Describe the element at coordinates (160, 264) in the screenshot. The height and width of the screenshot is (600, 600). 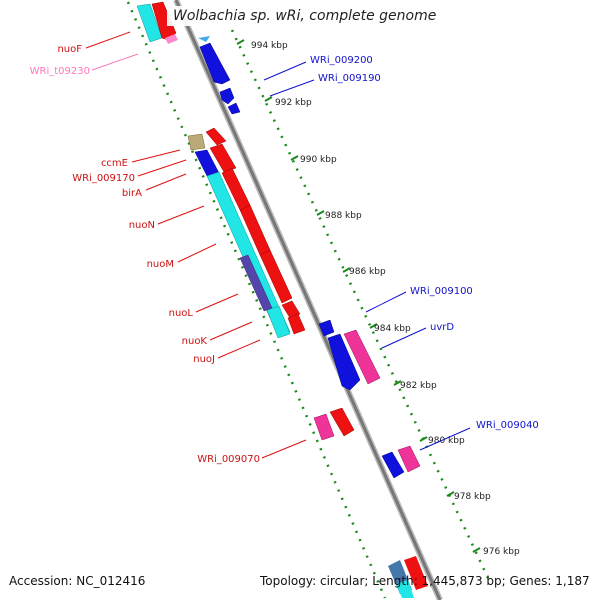
I see `gene-label-left: nuoM` at that location.